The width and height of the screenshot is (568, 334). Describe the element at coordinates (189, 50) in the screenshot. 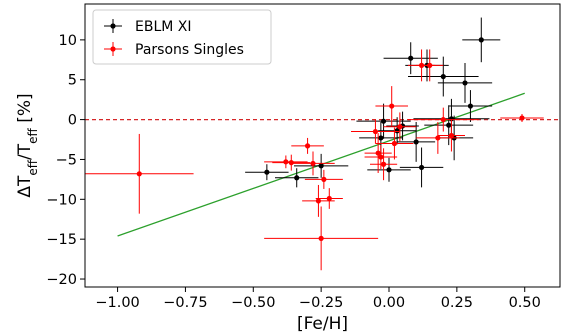

I see `legend-label: Parsons Singles` at that location.